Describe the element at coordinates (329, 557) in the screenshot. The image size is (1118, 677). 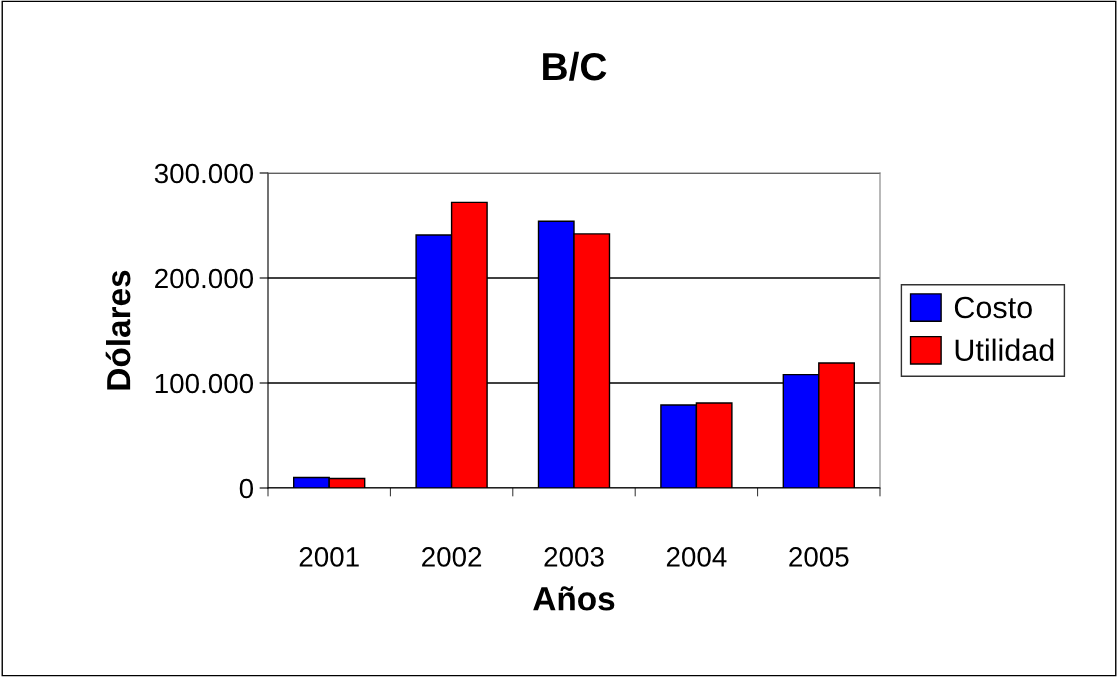
I see `x-tick-label: 2001` at that location.